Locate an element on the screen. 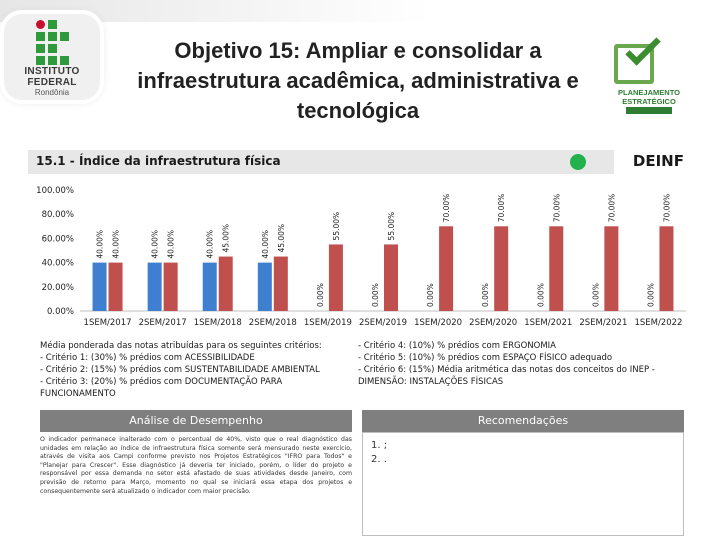 The width and height of the screenshot is (720, 540). x-tick-label: 2SEM/2019 is located at coordinates (383, 323).